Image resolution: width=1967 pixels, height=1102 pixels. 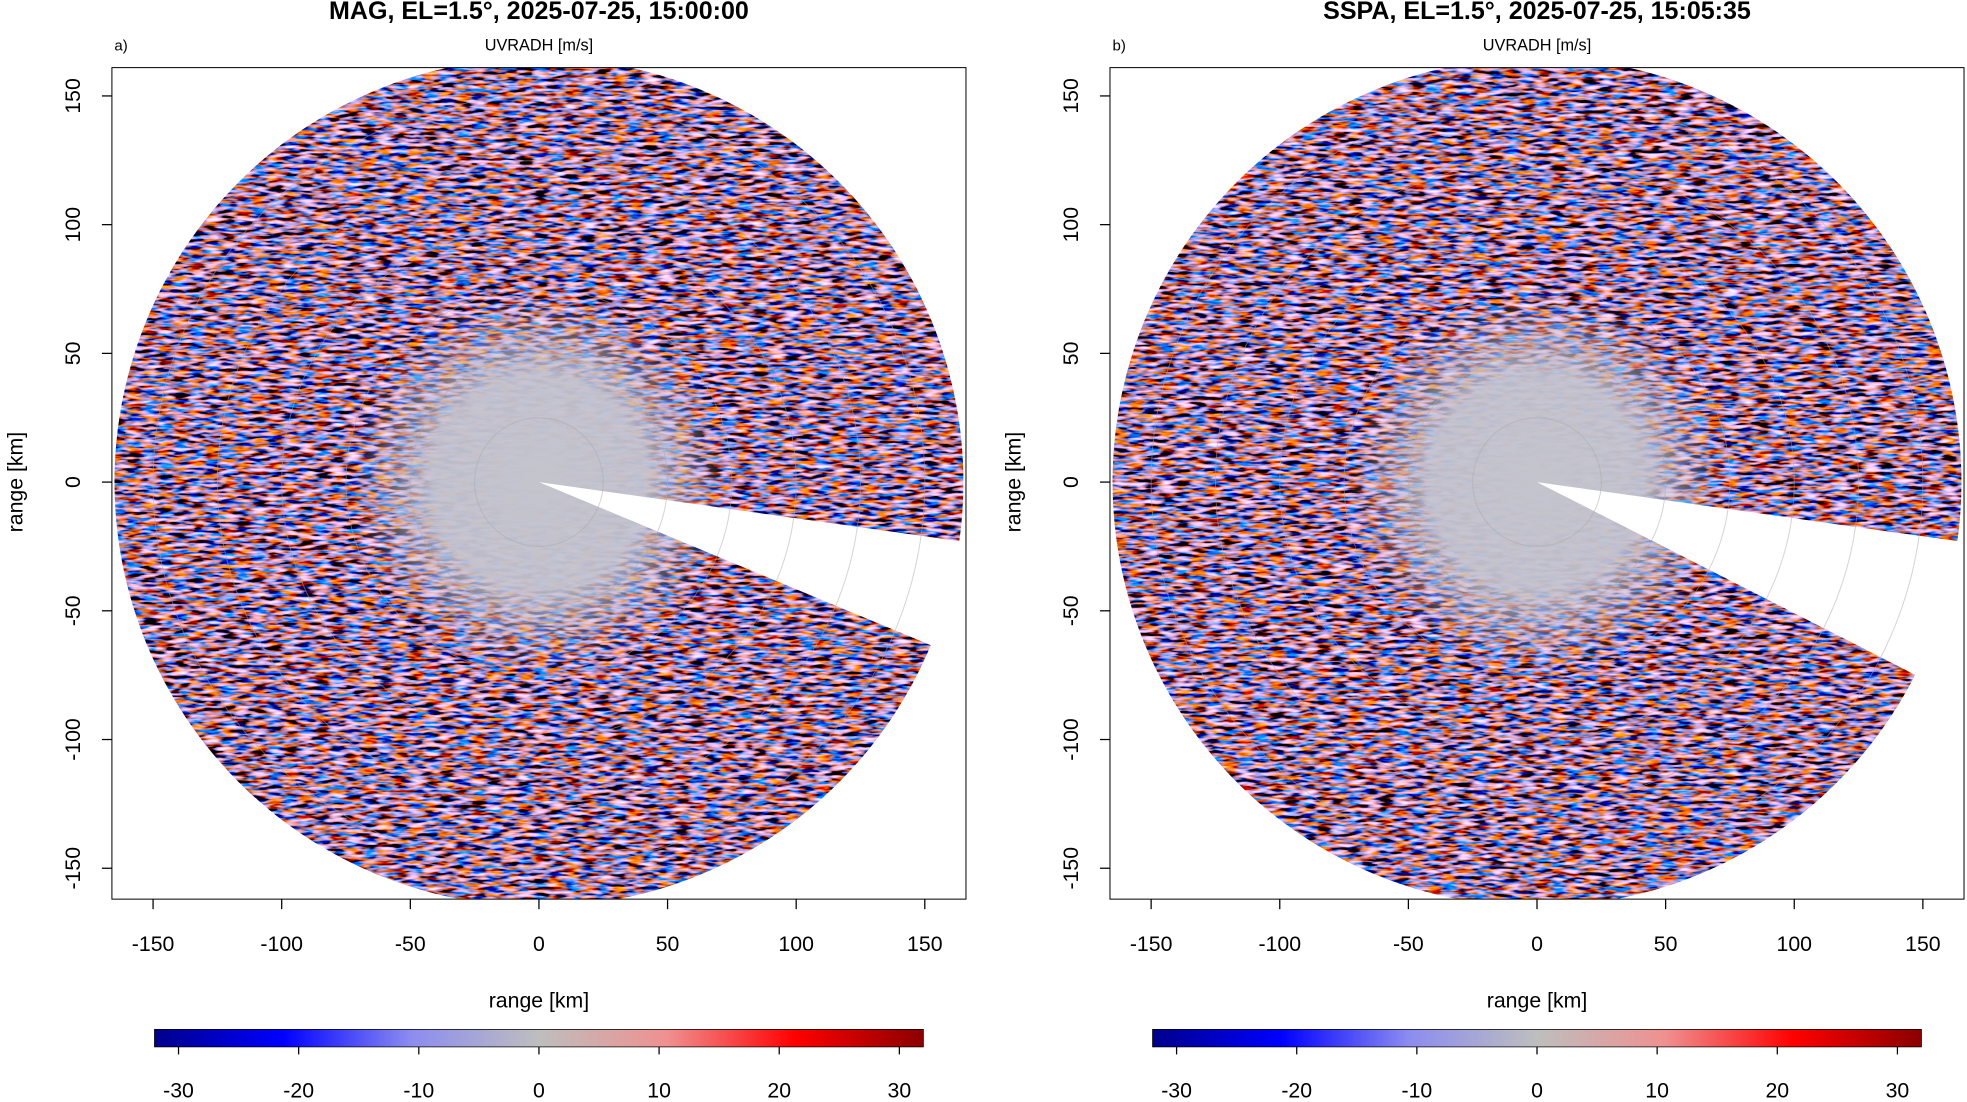 I want to click on chart-title: SSPA, EL=1.5°, 2025-07-25, 15:05:35, so click(x=1537, y=12).